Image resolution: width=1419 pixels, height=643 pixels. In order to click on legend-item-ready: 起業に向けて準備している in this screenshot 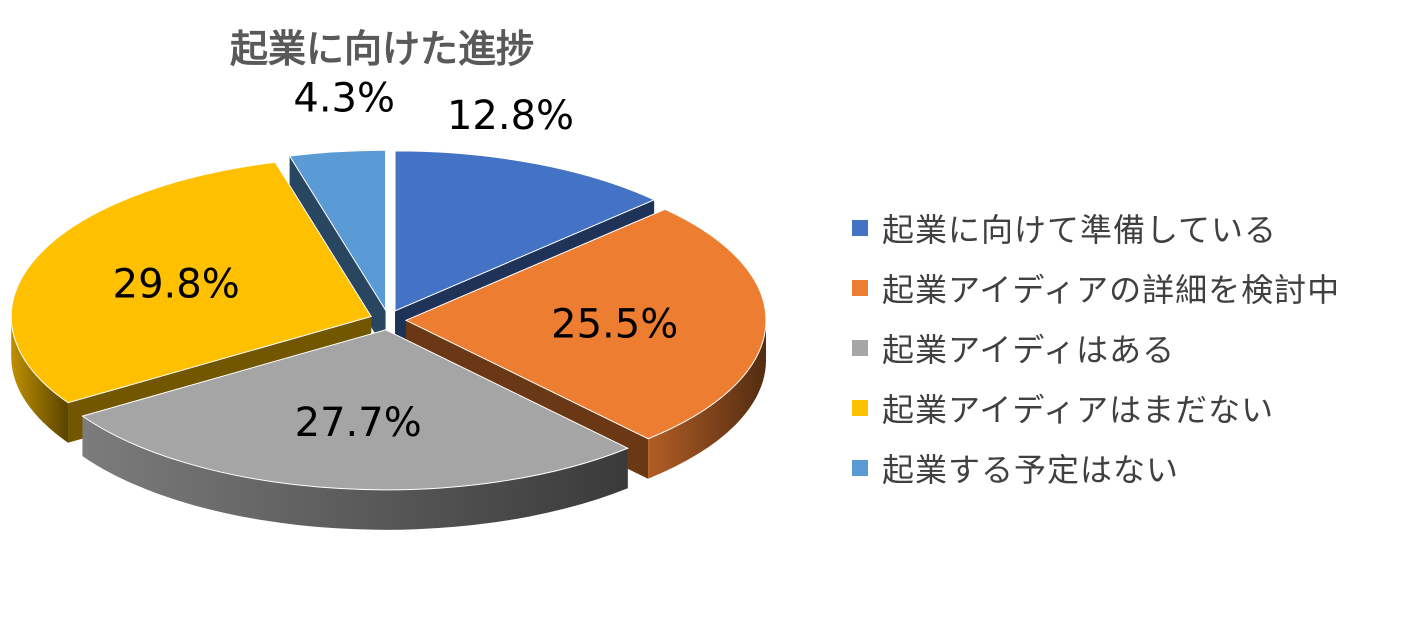, I will do `click(1132, 228)`.